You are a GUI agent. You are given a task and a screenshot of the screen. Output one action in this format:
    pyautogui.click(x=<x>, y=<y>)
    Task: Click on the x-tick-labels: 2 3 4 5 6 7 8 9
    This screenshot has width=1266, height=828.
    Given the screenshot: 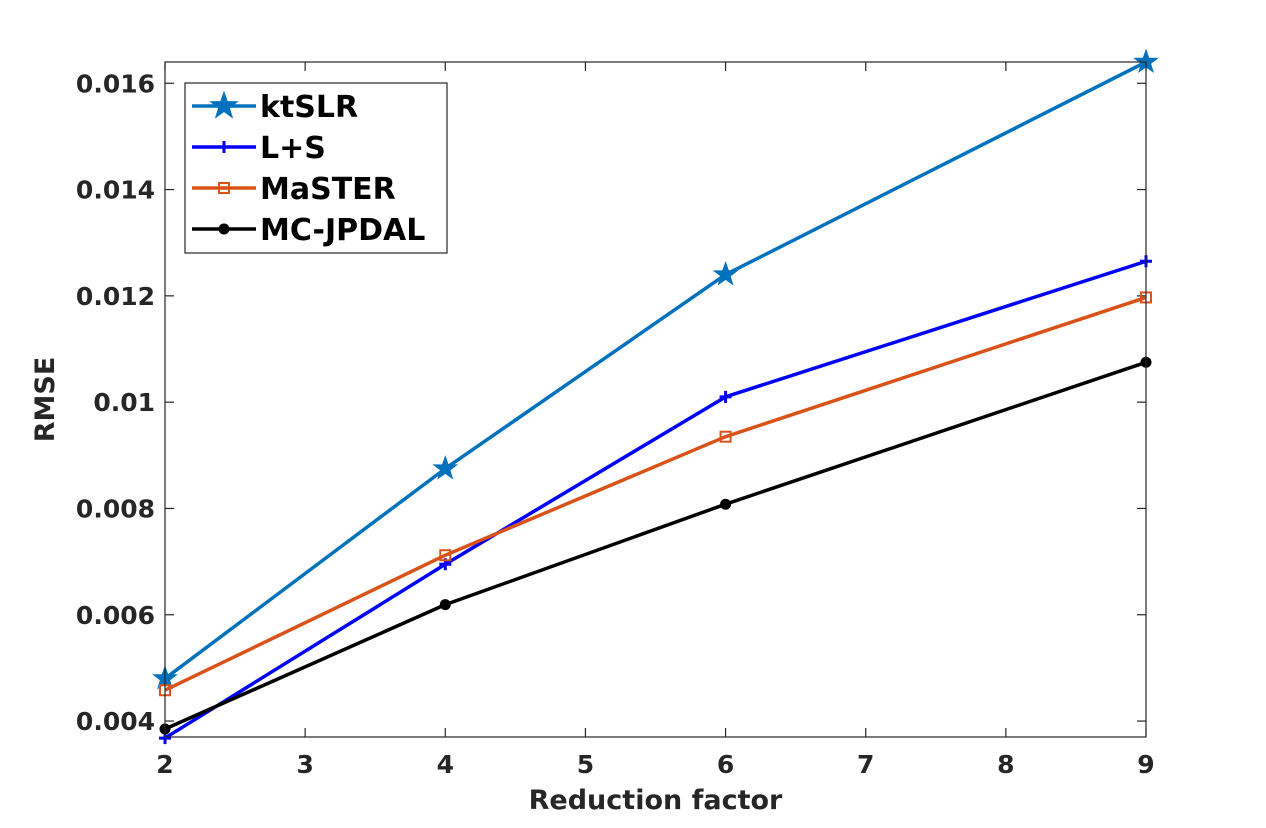 What is the action you would take?
    pyautogui.click(x=655, y=764)
    